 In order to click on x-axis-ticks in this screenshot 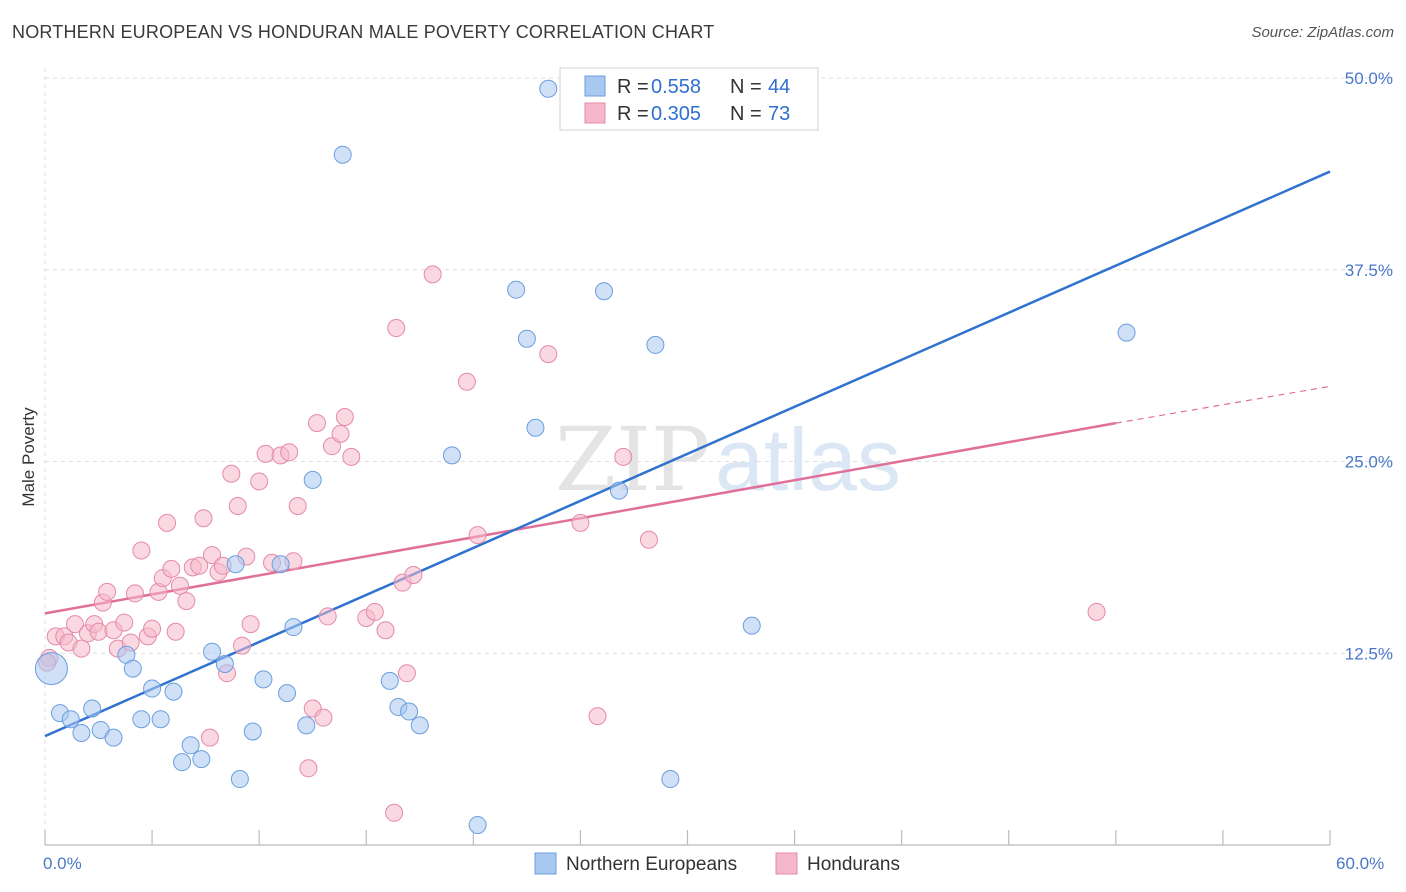, I will do `click(687, 837)`.